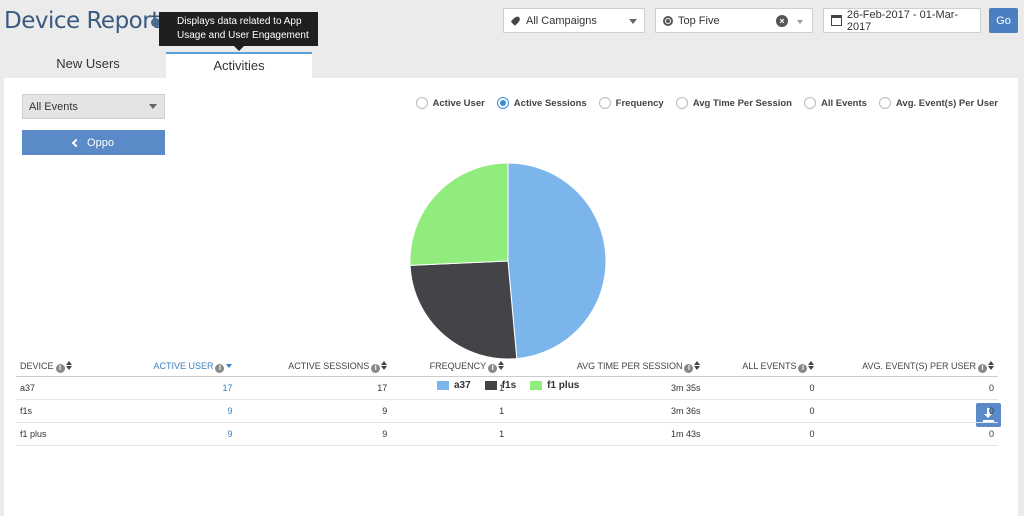 Image resolution: width=1024 pixels, height=516 pixels. I want to click on events-select: All Events, so click(93, 106).